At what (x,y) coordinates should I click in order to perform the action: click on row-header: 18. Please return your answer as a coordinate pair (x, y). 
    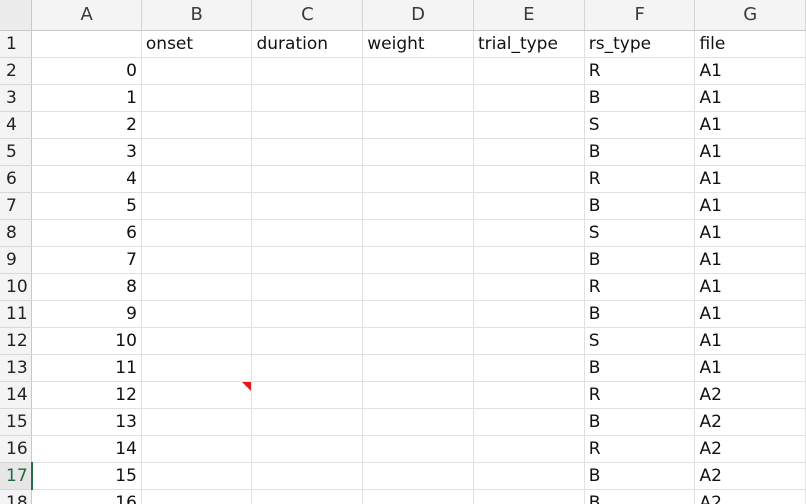
    Looking at the image, I should click on (16, 496).